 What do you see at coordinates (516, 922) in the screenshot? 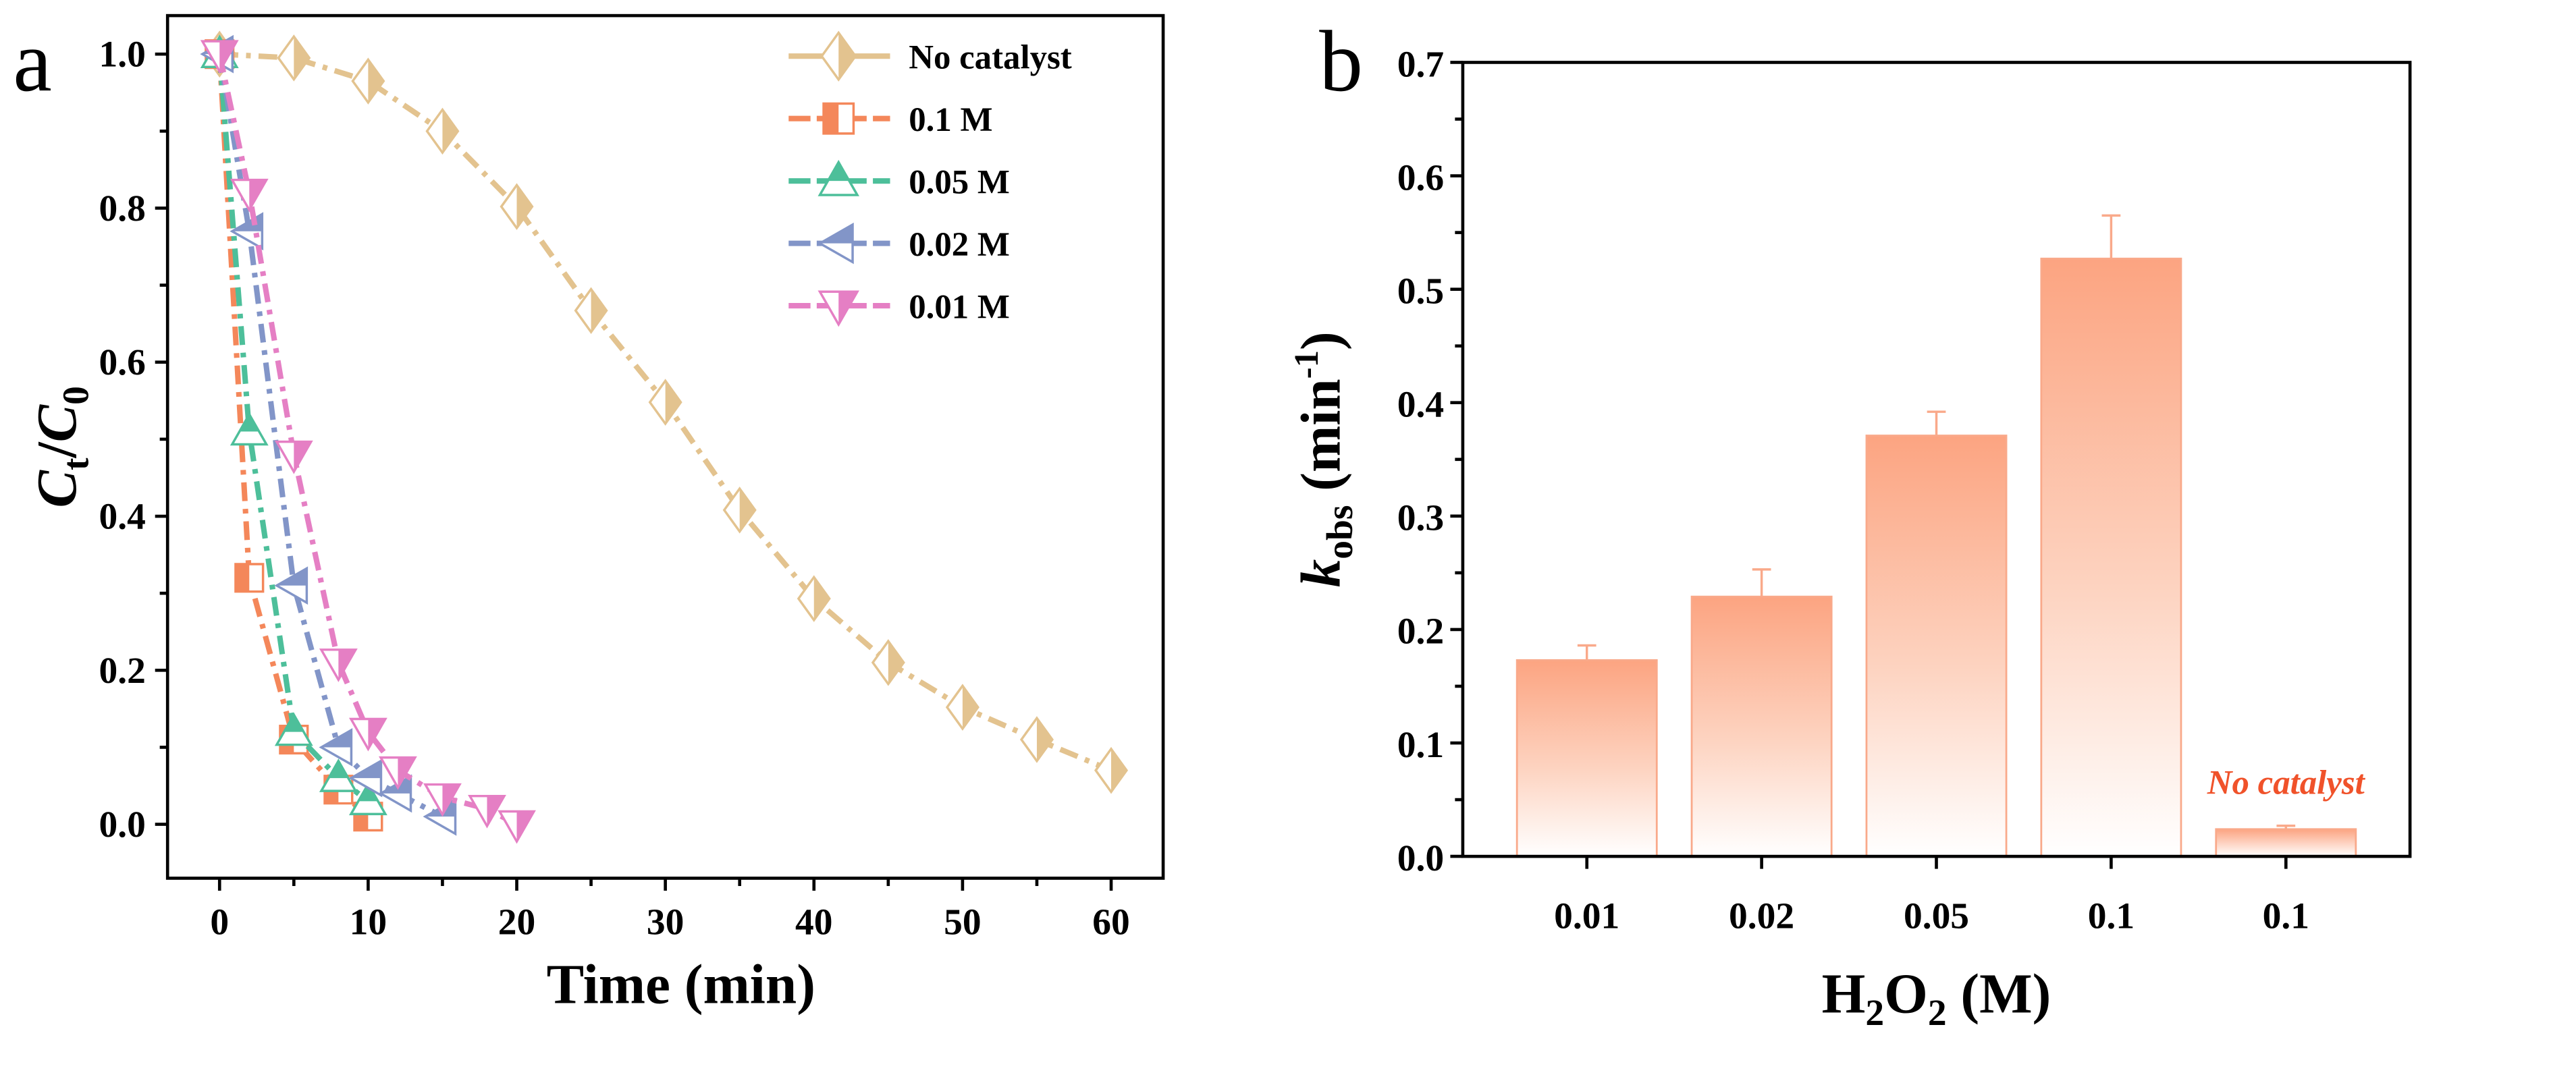
I see `x-tick-label: 20` at bounding box center [516, 922].